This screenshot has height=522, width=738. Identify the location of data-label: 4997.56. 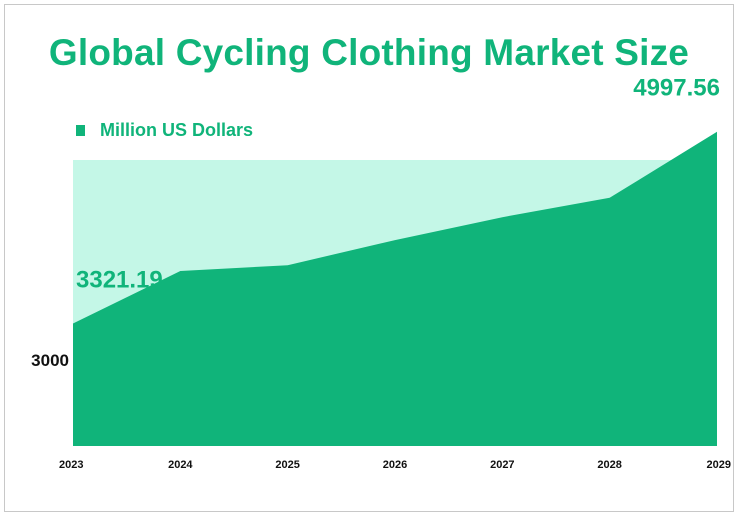
(676, 88).